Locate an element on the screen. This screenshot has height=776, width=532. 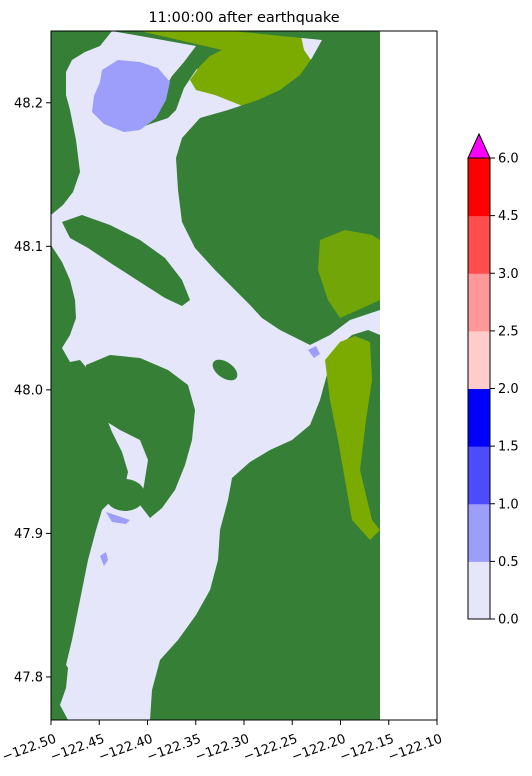
y-tick-label: 48.2 is located at coordinates (28, 103).